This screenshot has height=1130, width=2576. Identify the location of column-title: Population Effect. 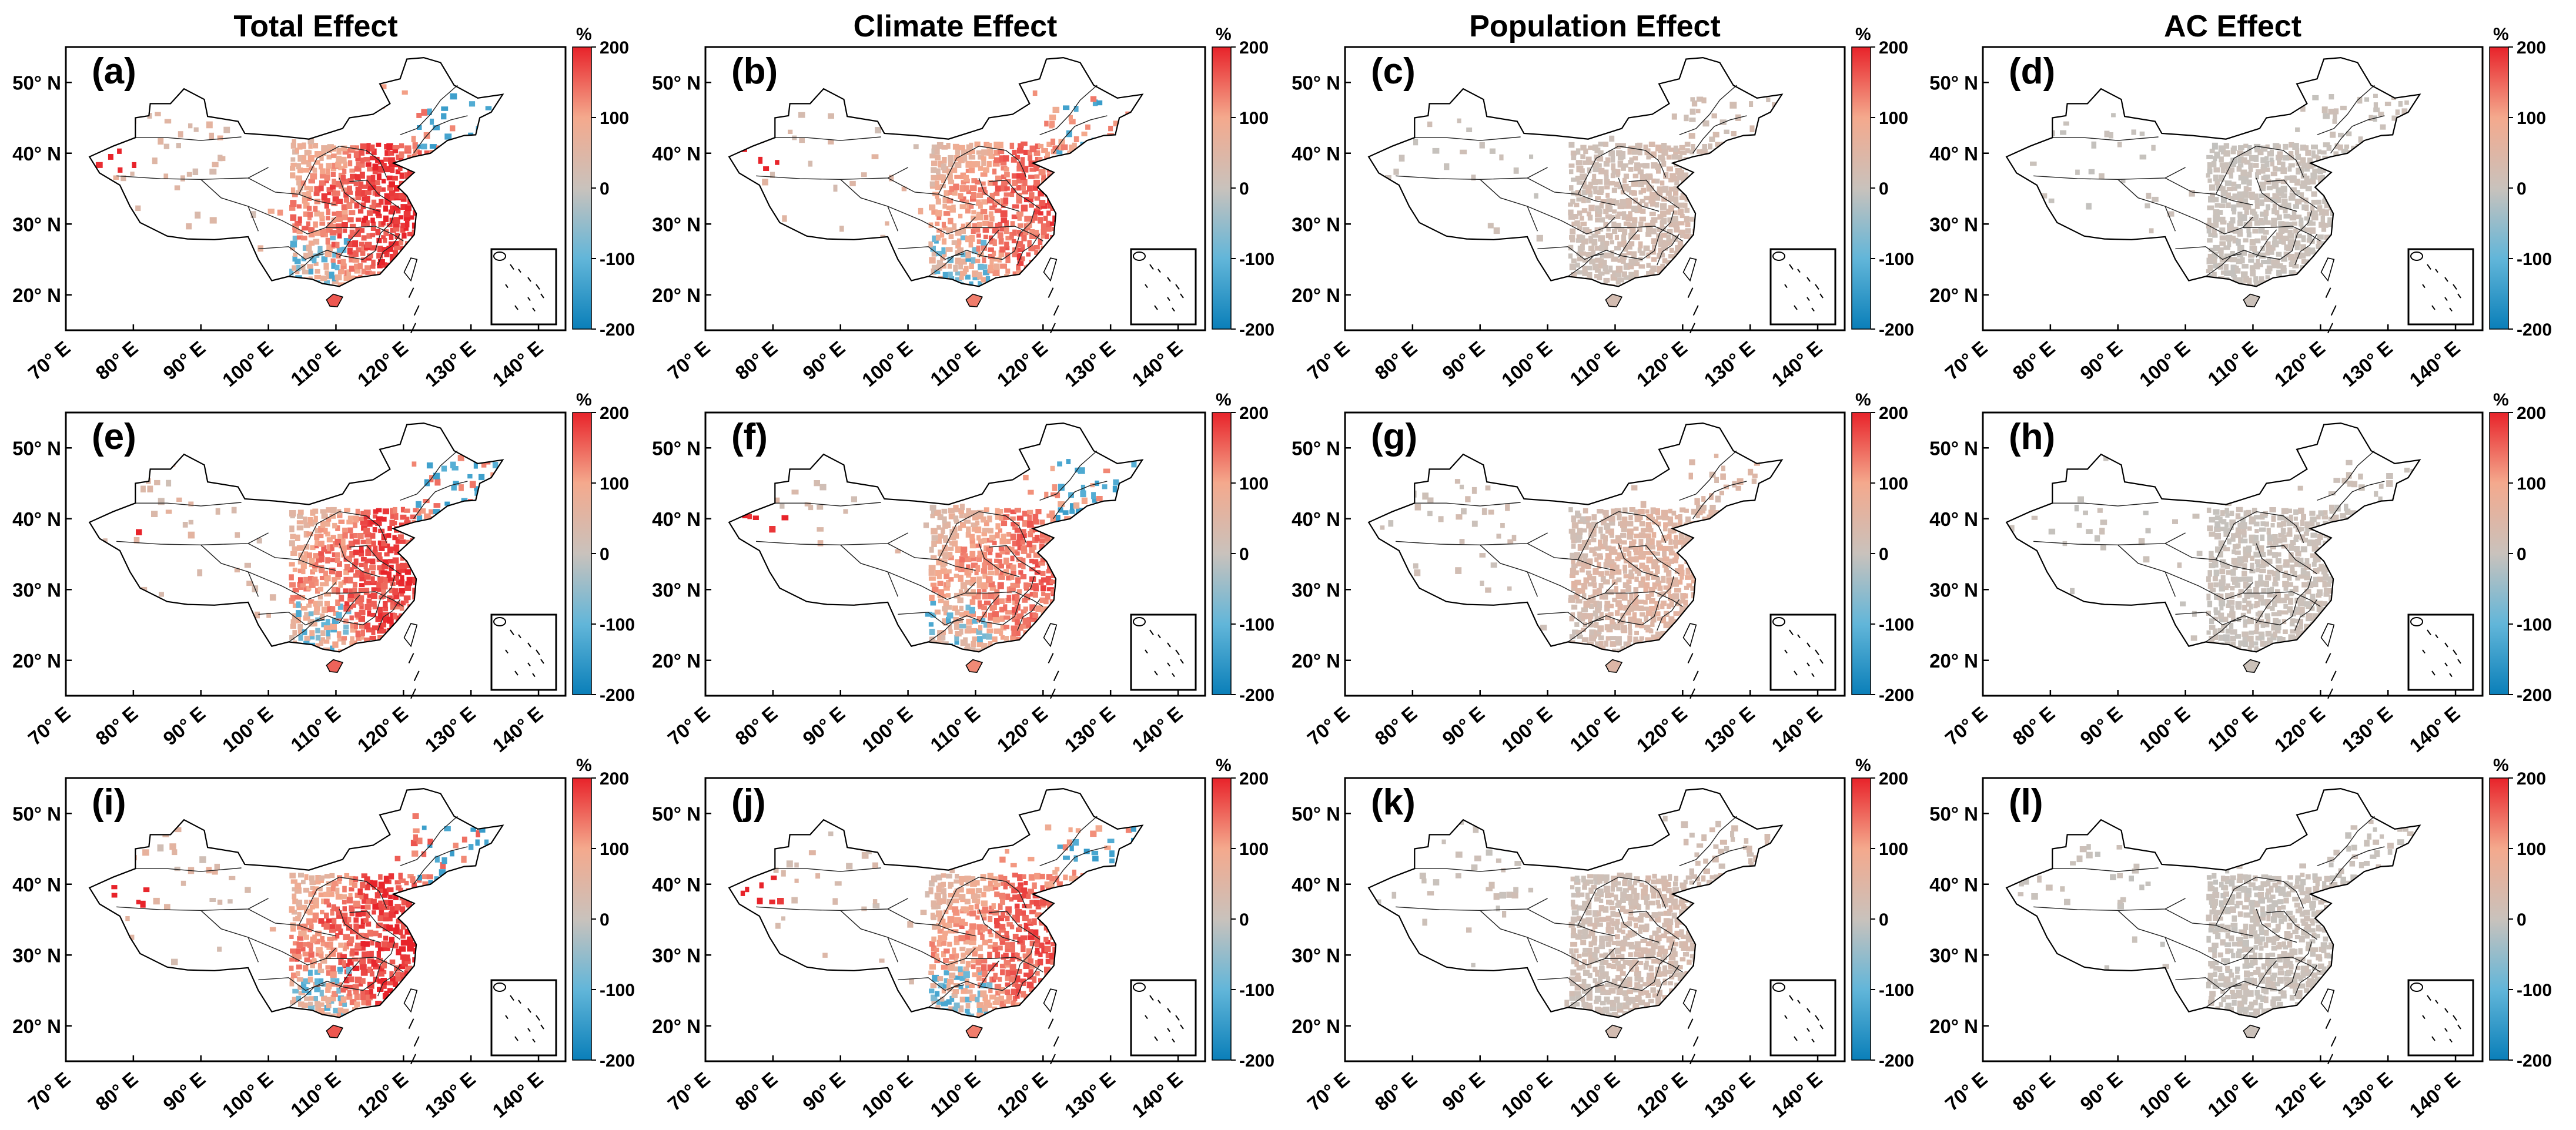
(1595, 26).